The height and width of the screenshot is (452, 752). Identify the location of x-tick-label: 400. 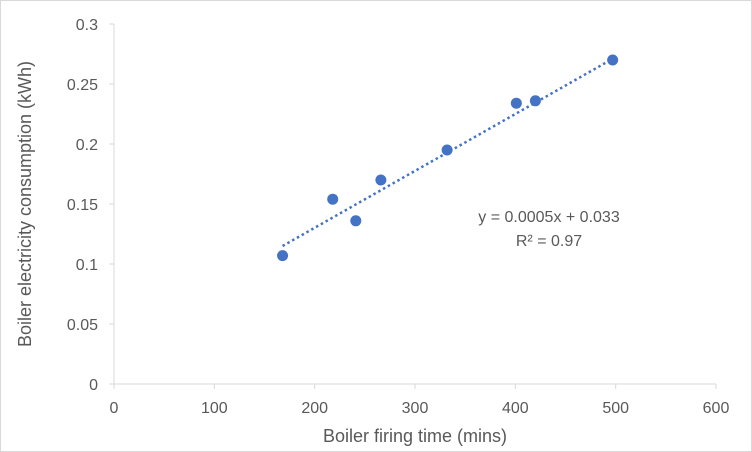
(515, 408).